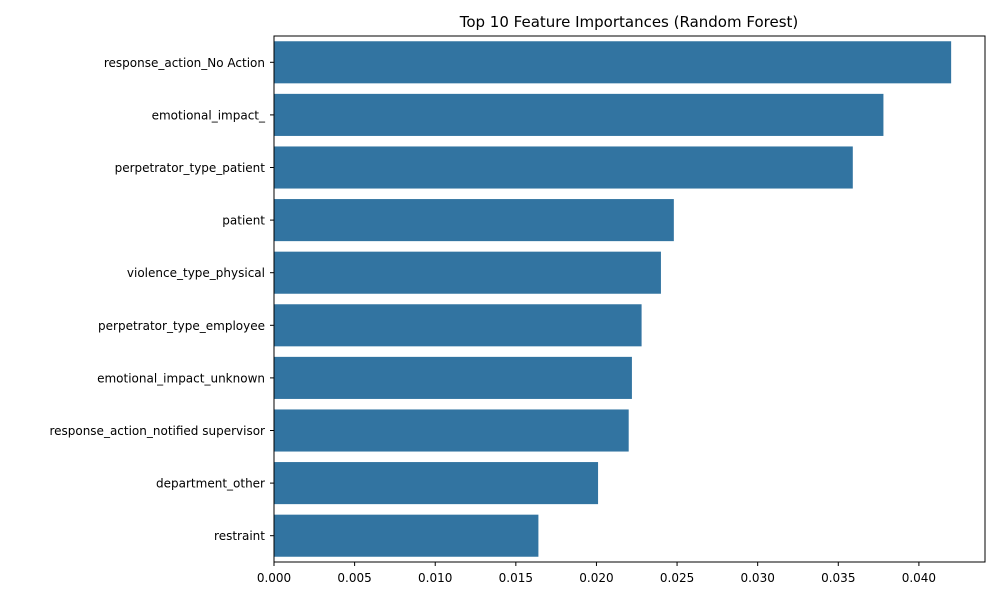 The width and height of the screenshot is (1000, 604). What do you see at coordinates (209, 115) in the screenshot?
I see `y-tick-label-1: emotional_impact_` at bounding box center [209, 115].